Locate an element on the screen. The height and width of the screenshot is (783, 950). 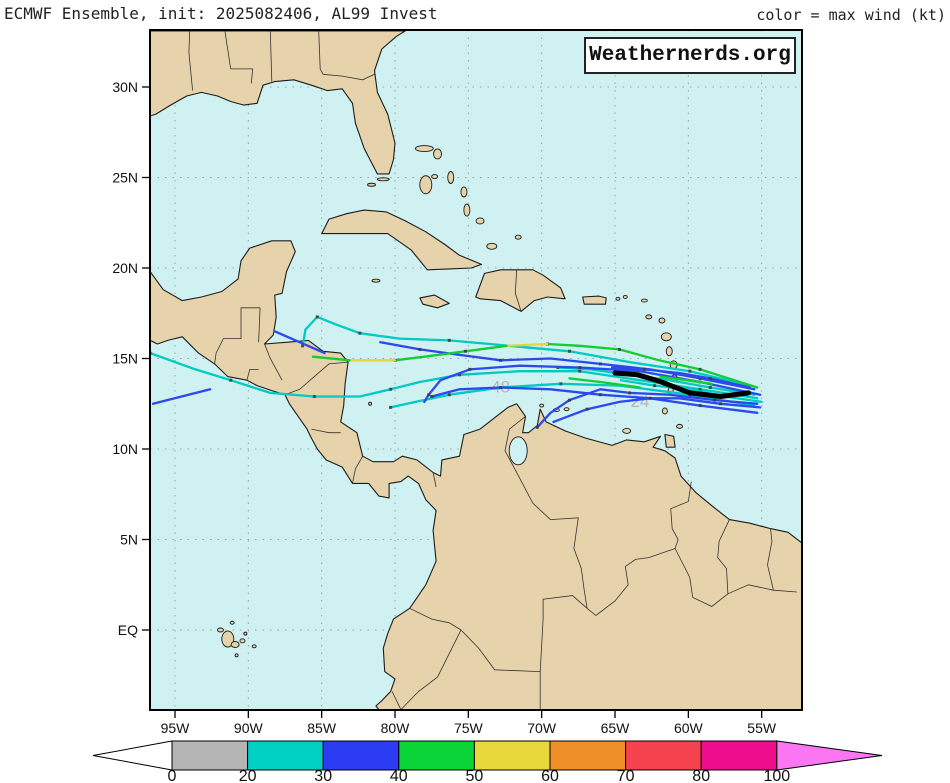
lat-tick-label: EQ is located at coordinates (128, 630).